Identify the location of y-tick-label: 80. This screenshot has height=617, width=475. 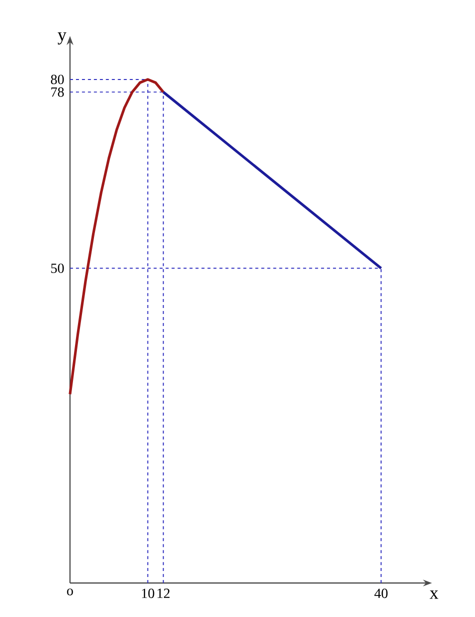
(57, 79).